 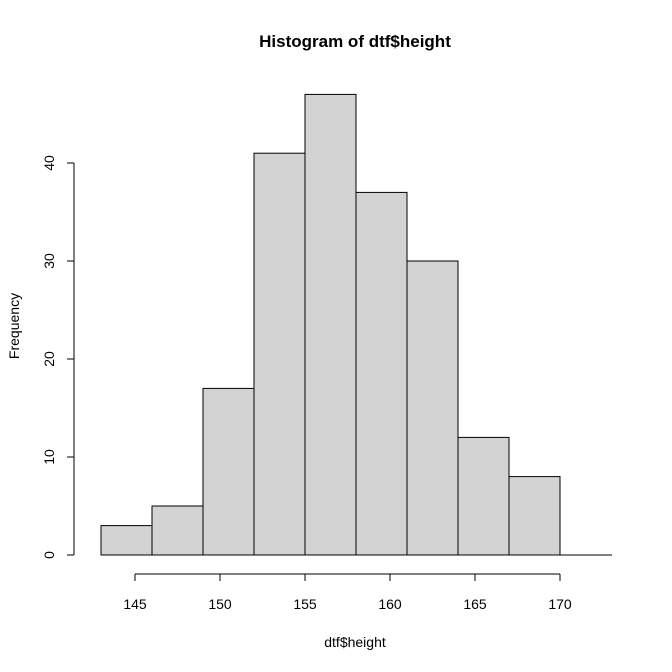 What do you see at coordinates (560, 604) in the screenshot?
I see `x-tick-label-170: 170` at bounding box center [560, 604].